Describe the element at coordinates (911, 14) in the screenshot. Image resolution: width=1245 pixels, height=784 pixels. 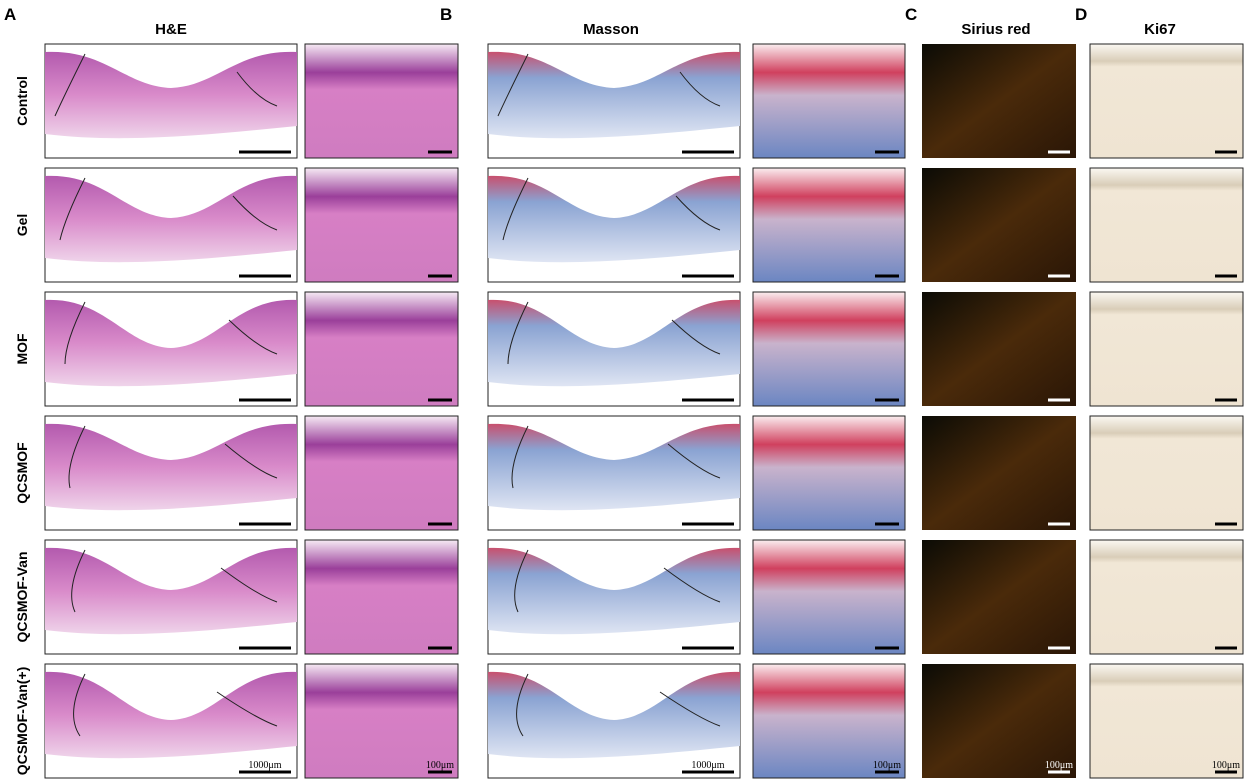
I see `panel-letter: C` at that location.